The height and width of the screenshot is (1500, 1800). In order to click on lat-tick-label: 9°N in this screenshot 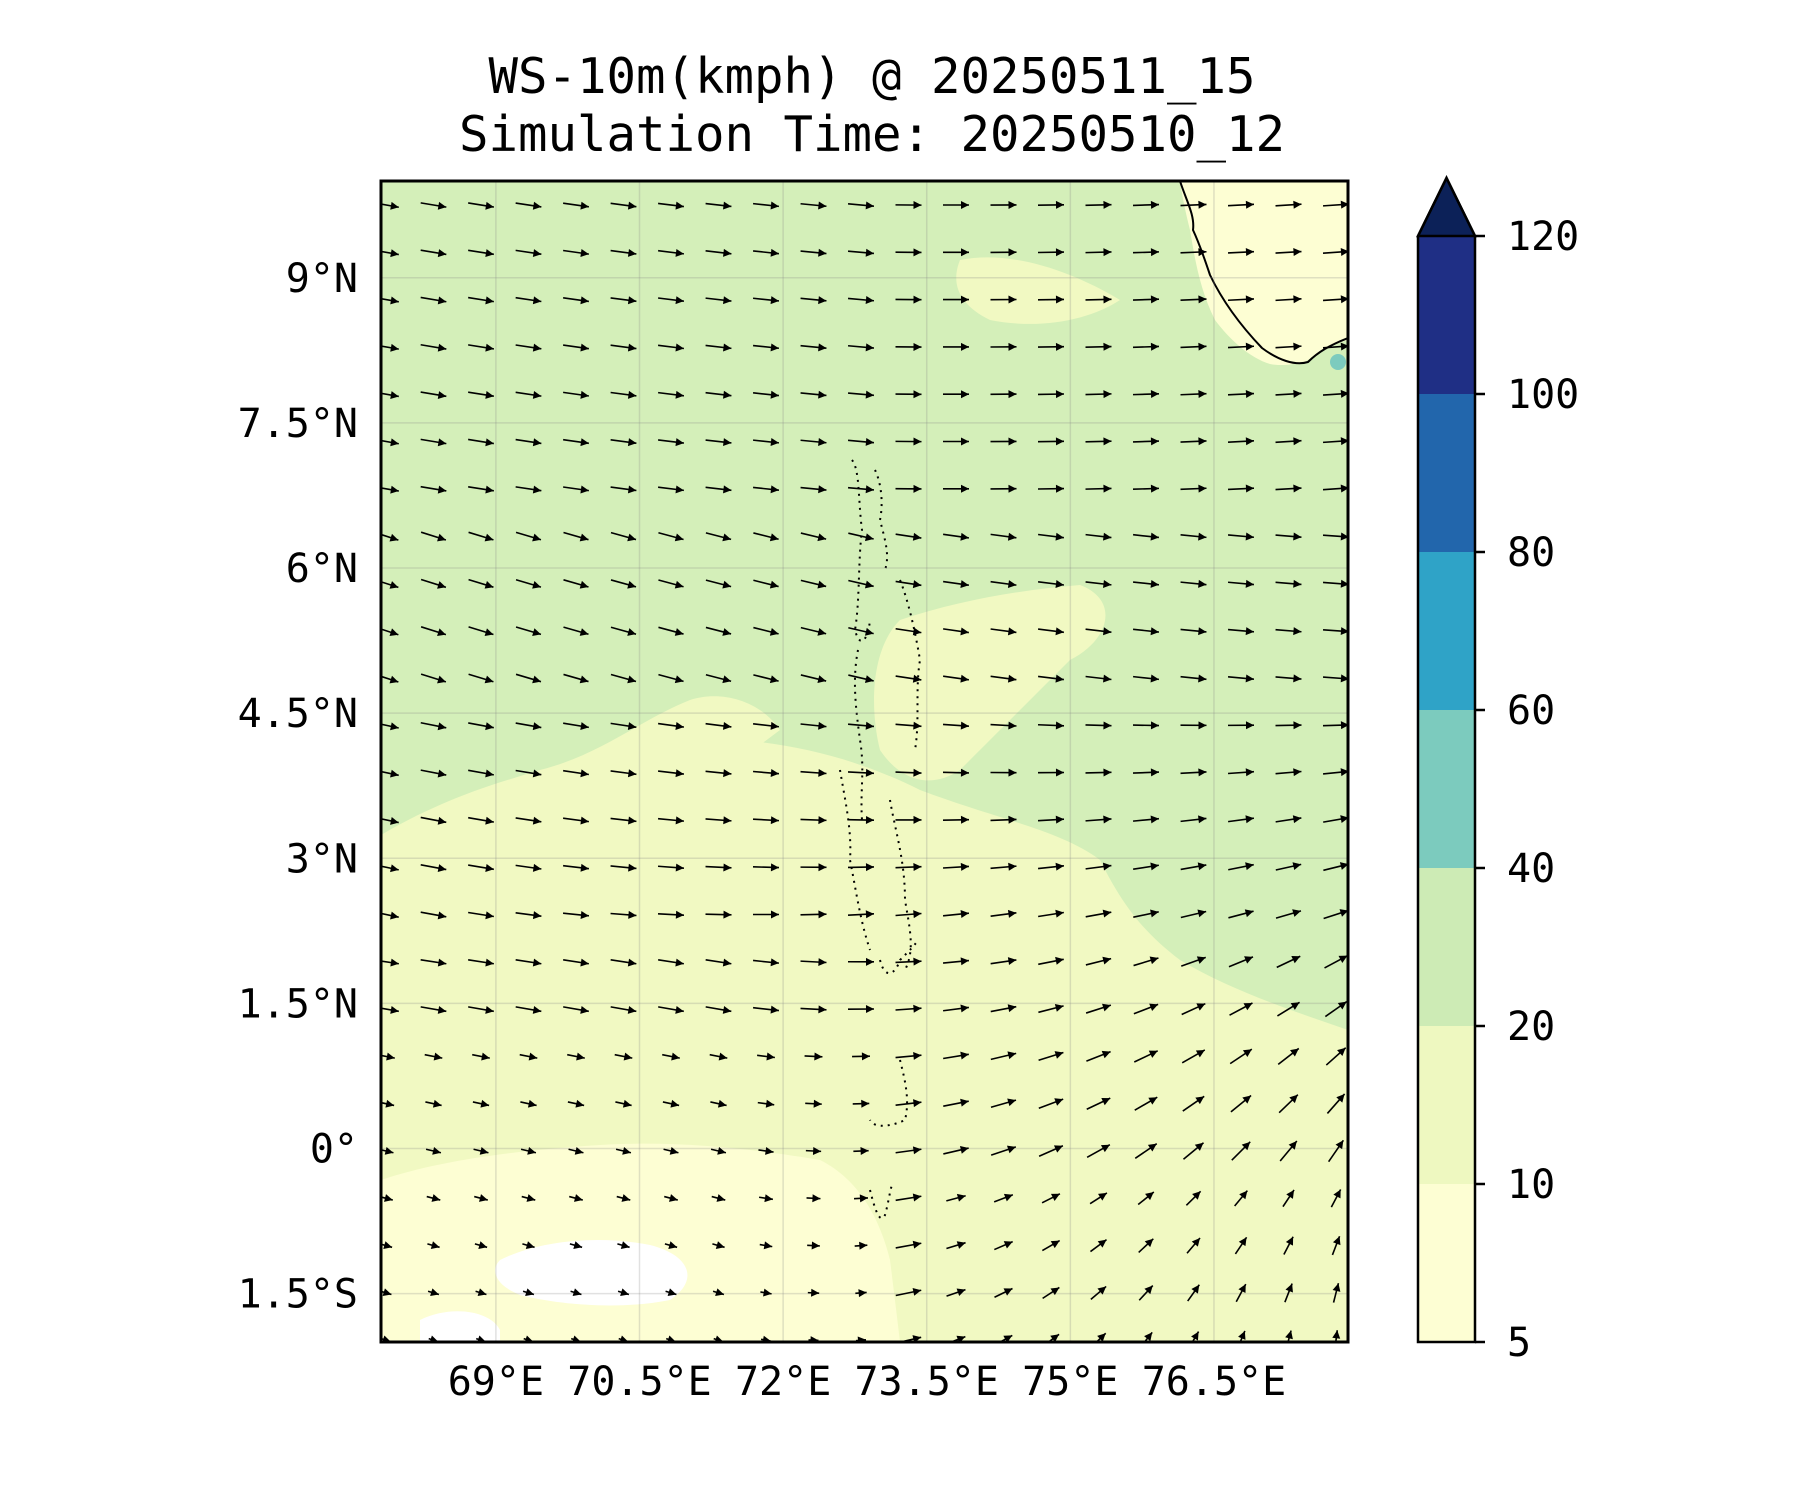, I will do `click(322, 279)`.